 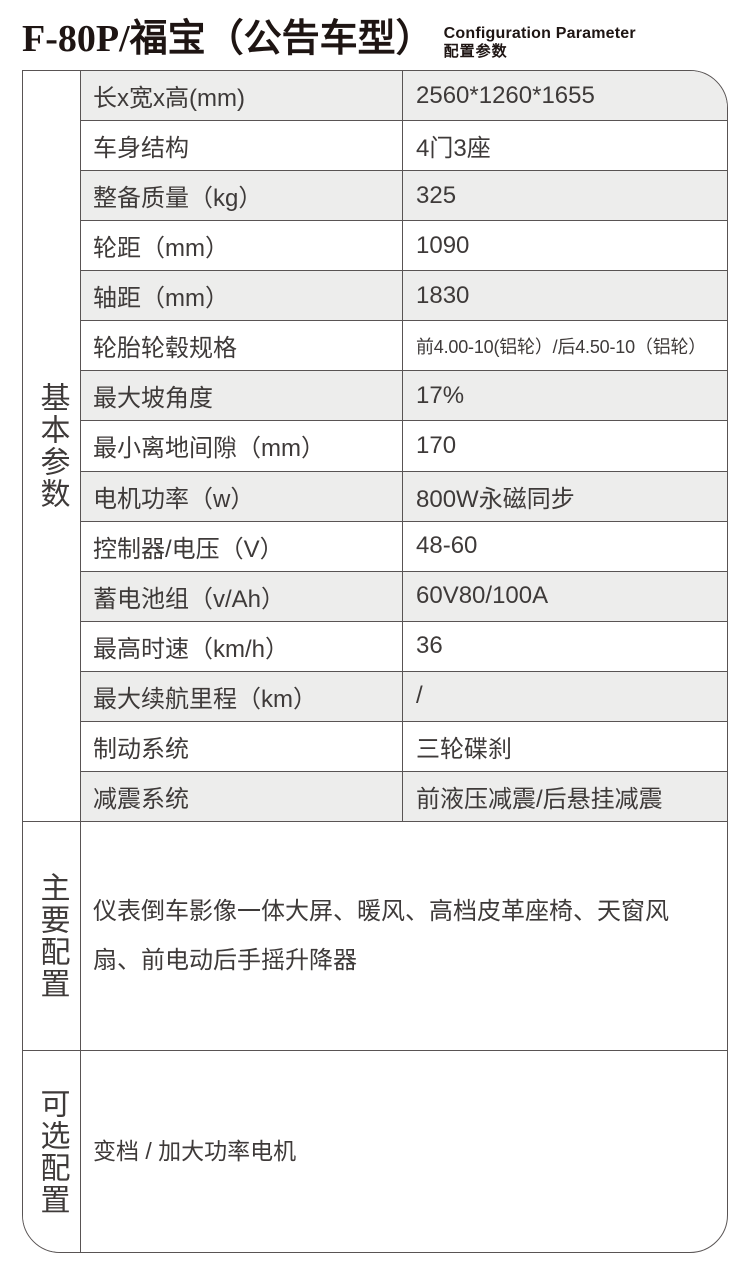 I want to click on spec-row-suspension-system: 减震系统 前液压减震/后悬挂减震, so click(x=404, y=795).